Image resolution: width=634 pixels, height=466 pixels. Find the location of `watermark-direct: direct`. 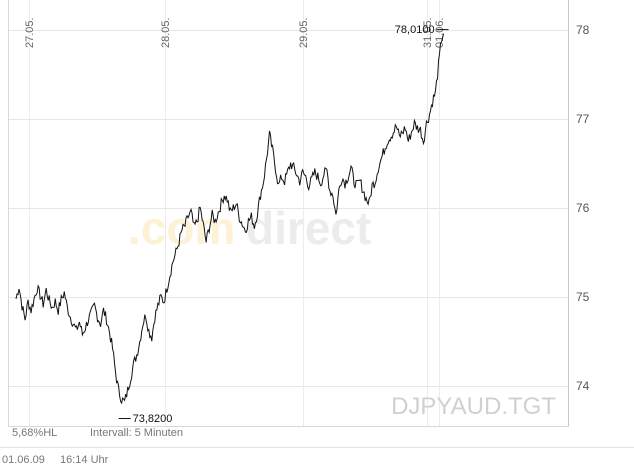

watermark-direct: direct is located at coordinates (308, 228).